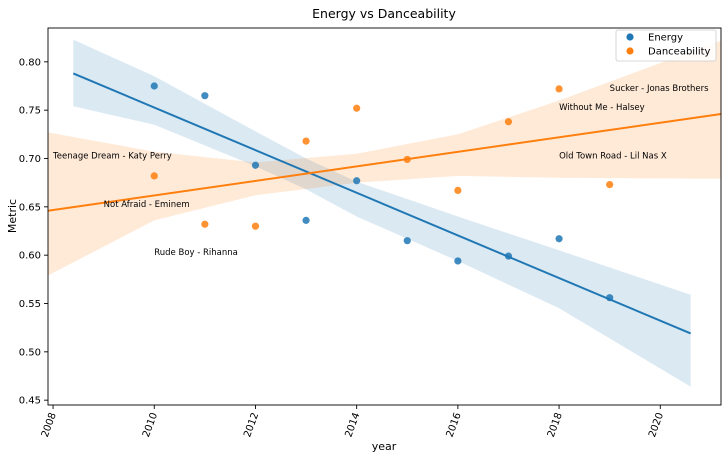  Describe the element at coordinates (30, 159) in the screenshot. I see `y-tick-label: 0.70` at that location.